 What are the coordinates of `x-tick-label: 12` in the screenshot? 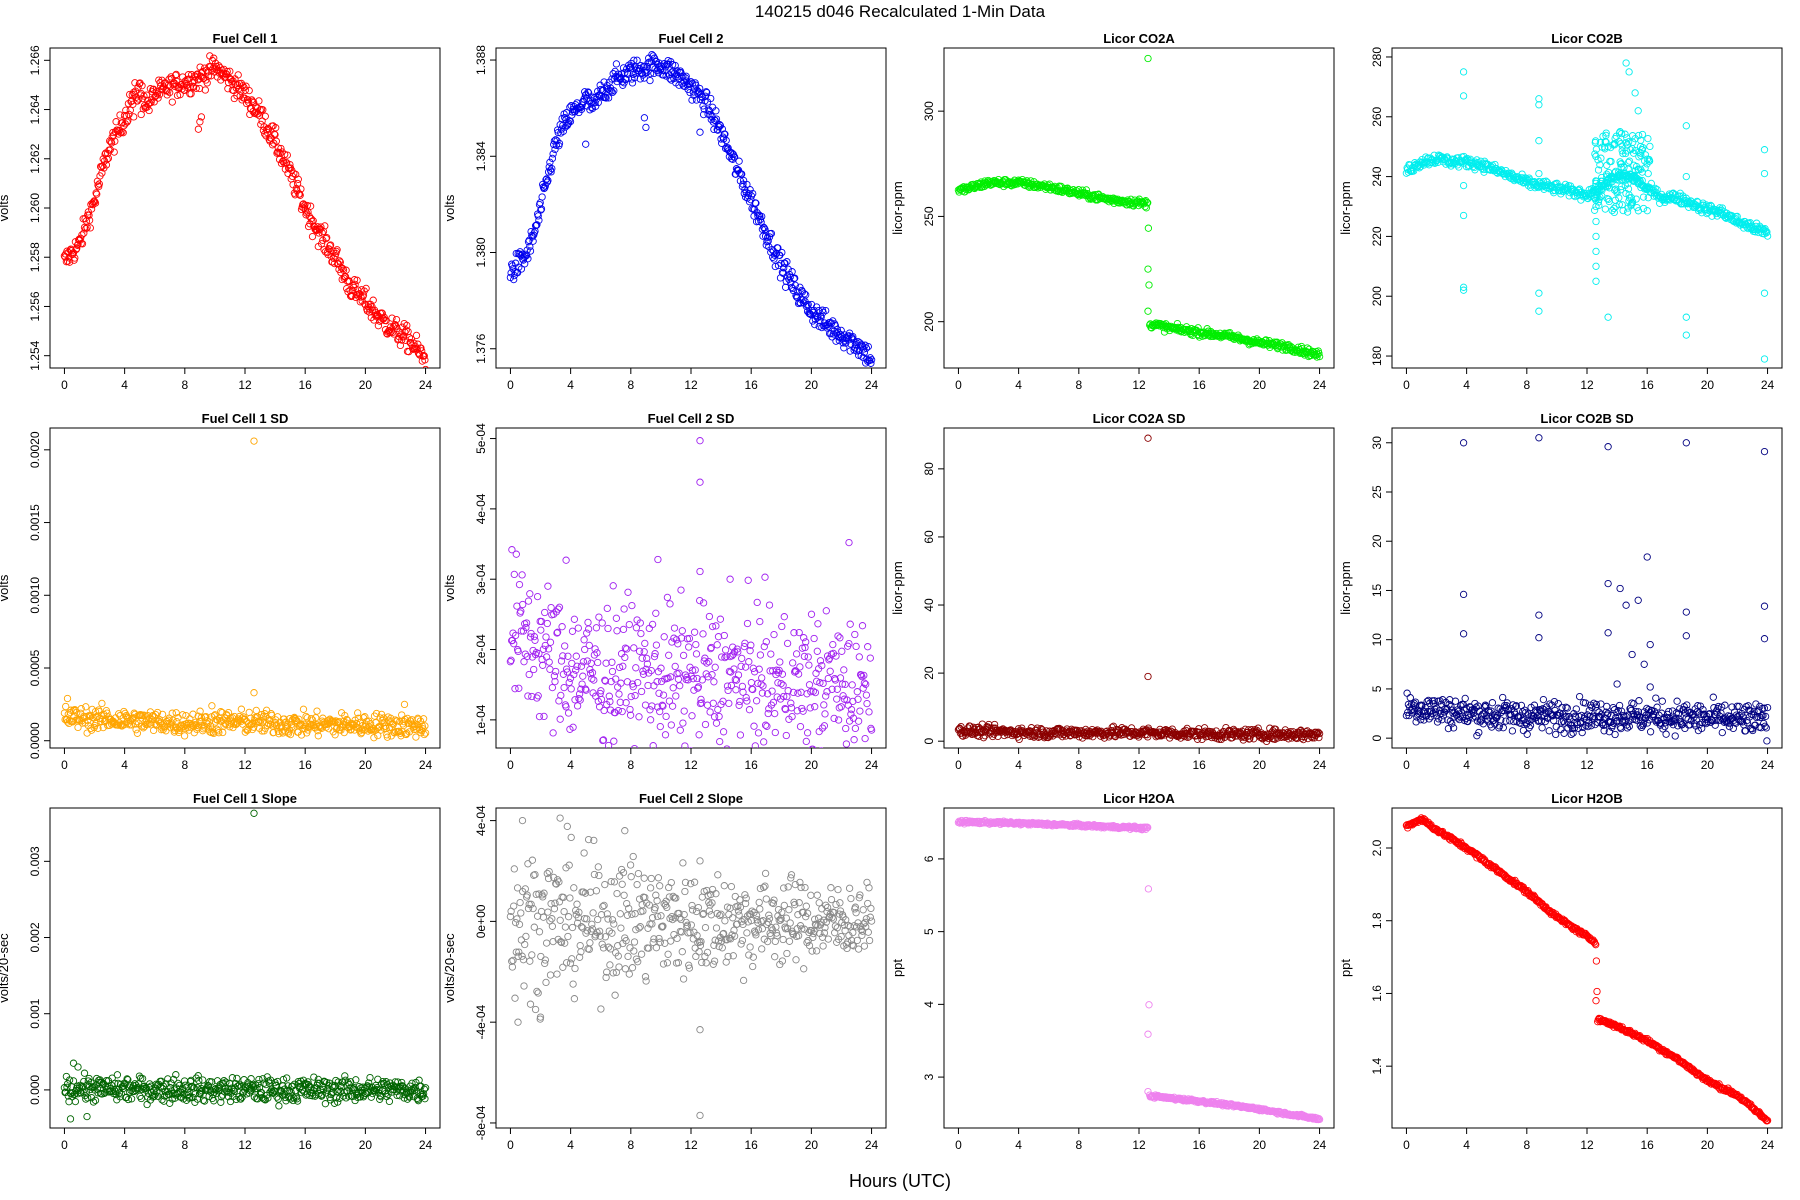 It's located at (1587, 765).